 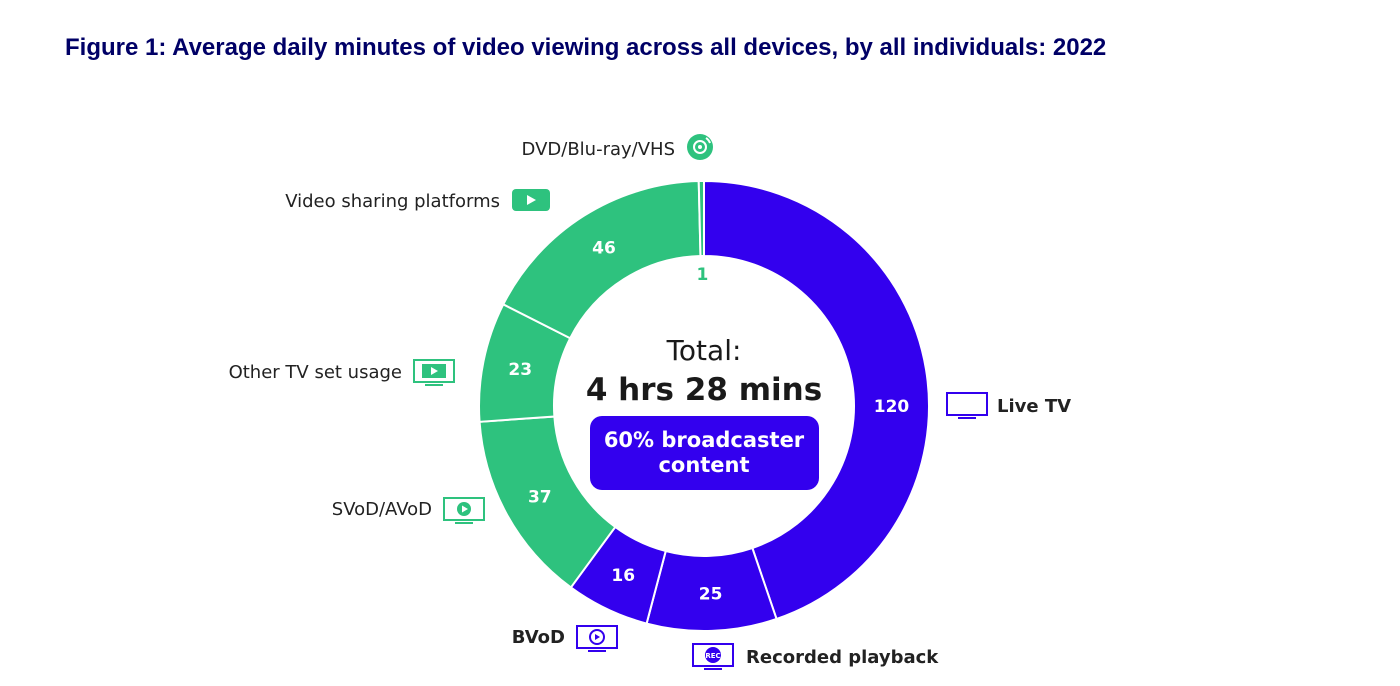 What do you see at coordinates (464, 510) in the screenshot?
I see `play-tv-icon` at bounding box center [464, 510].